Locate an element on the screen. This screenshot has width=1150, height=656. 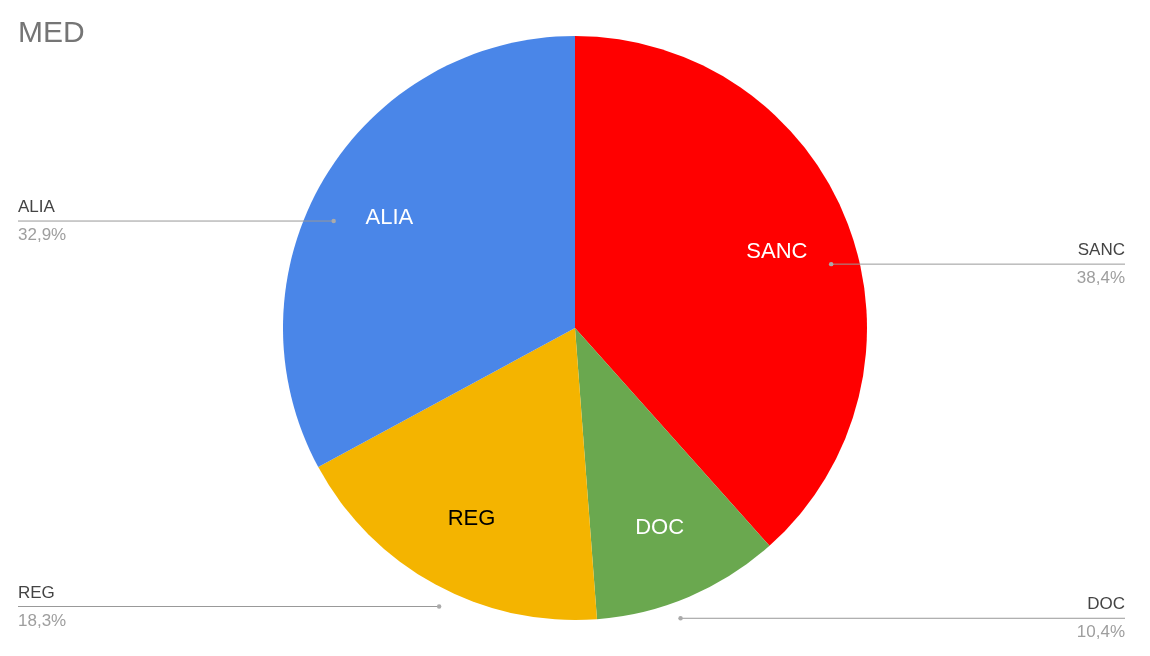
data-label: 32,9% is located at coordinates (42, 235).